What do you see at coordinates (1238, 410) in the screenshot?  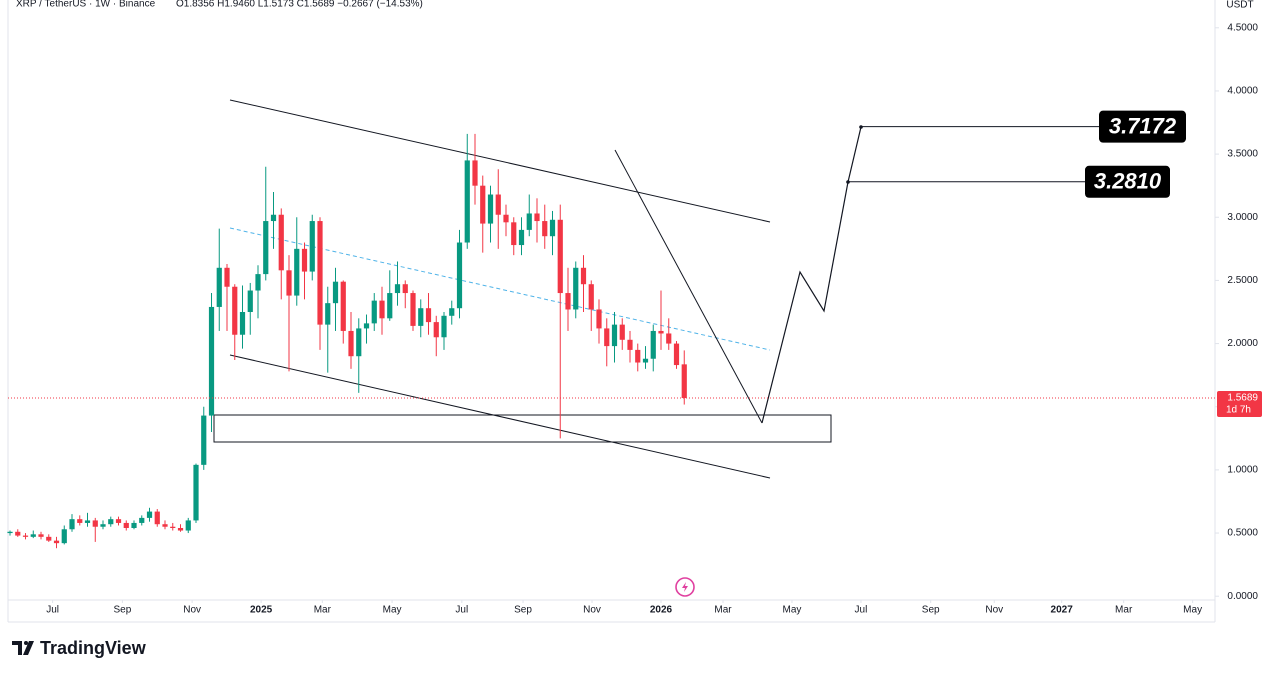 I see `countdown: 1d 7h` at bounding box center [1238, 410].